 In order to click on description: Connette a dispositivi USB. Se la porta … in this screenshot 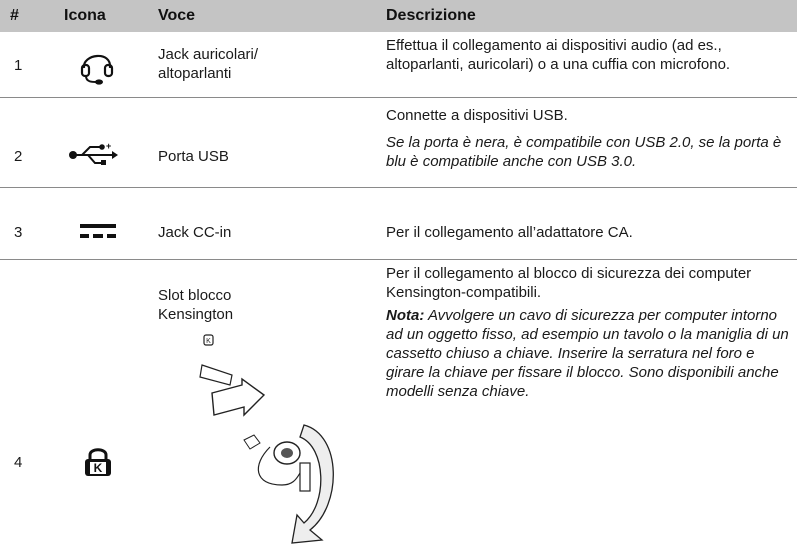, I will do `click(589, 142)`.